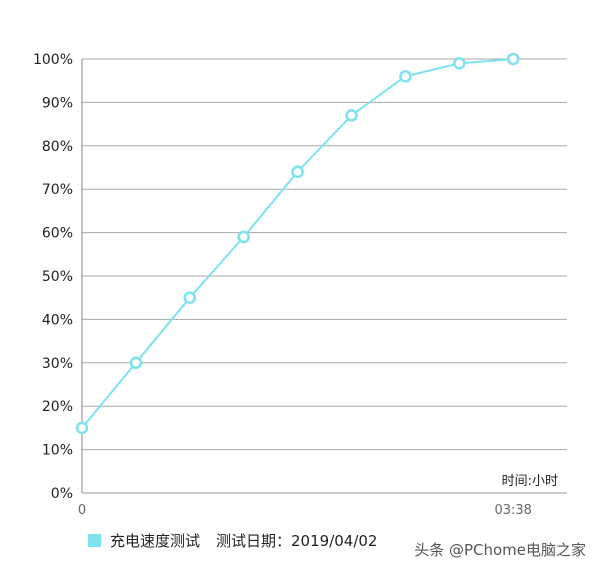 The width and height of the screenshot is (600, 572). What do you see at coordinates (57, 234) in the screenshot?
I see `y-tick-label: 60%` at bounding box center [57, 234].